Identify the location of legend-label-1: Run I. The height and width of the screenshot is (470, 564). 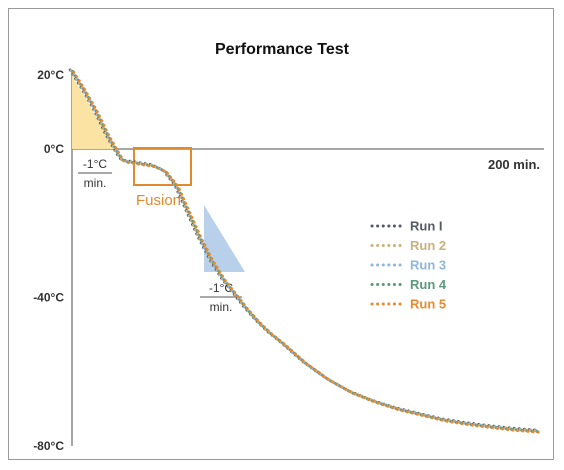
(426, 226).